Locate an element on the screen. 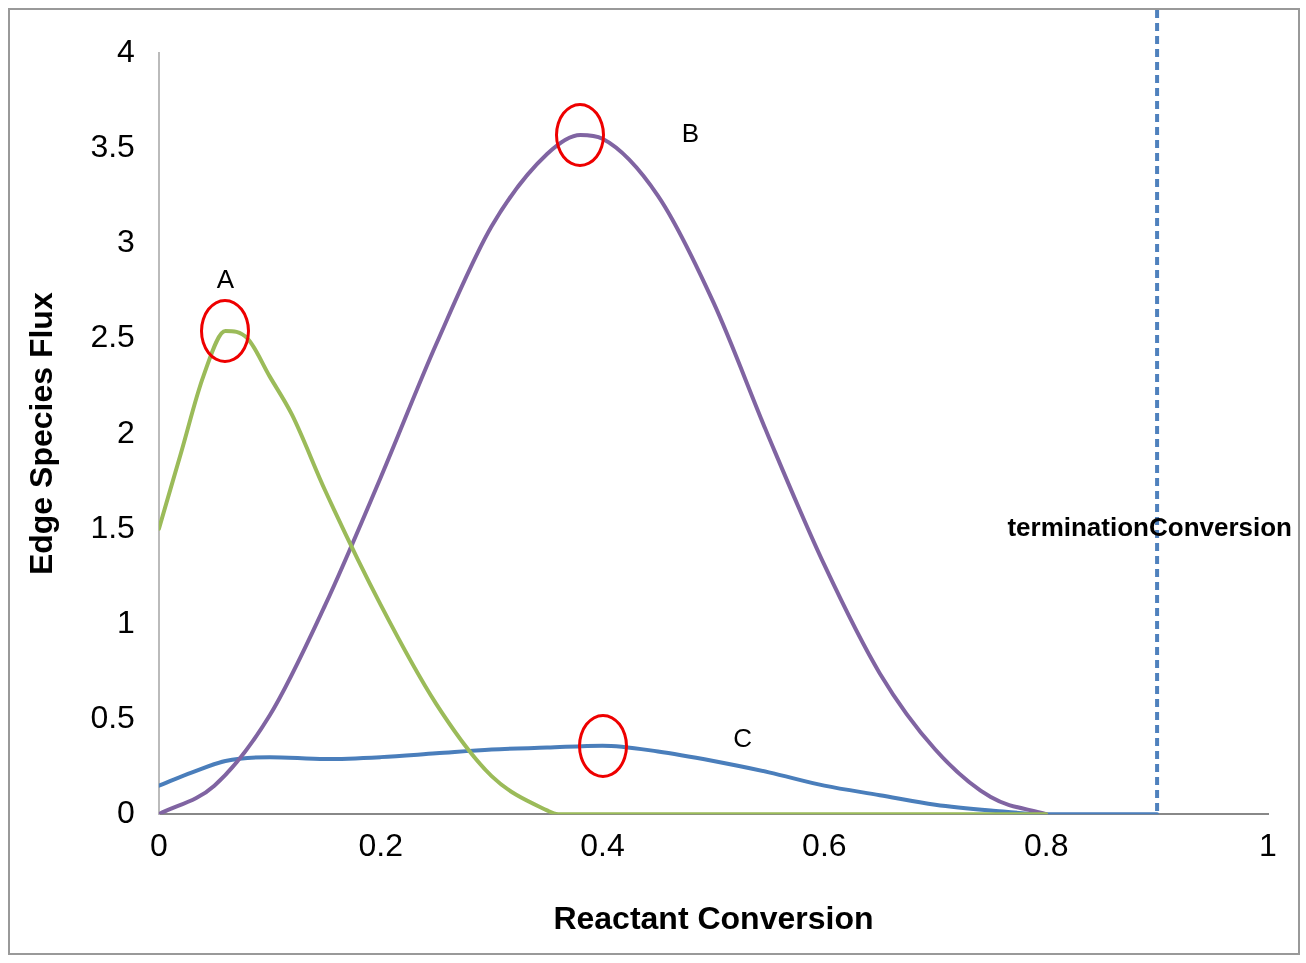  y-tick-label: 1 is located at coordinates (126, 621).